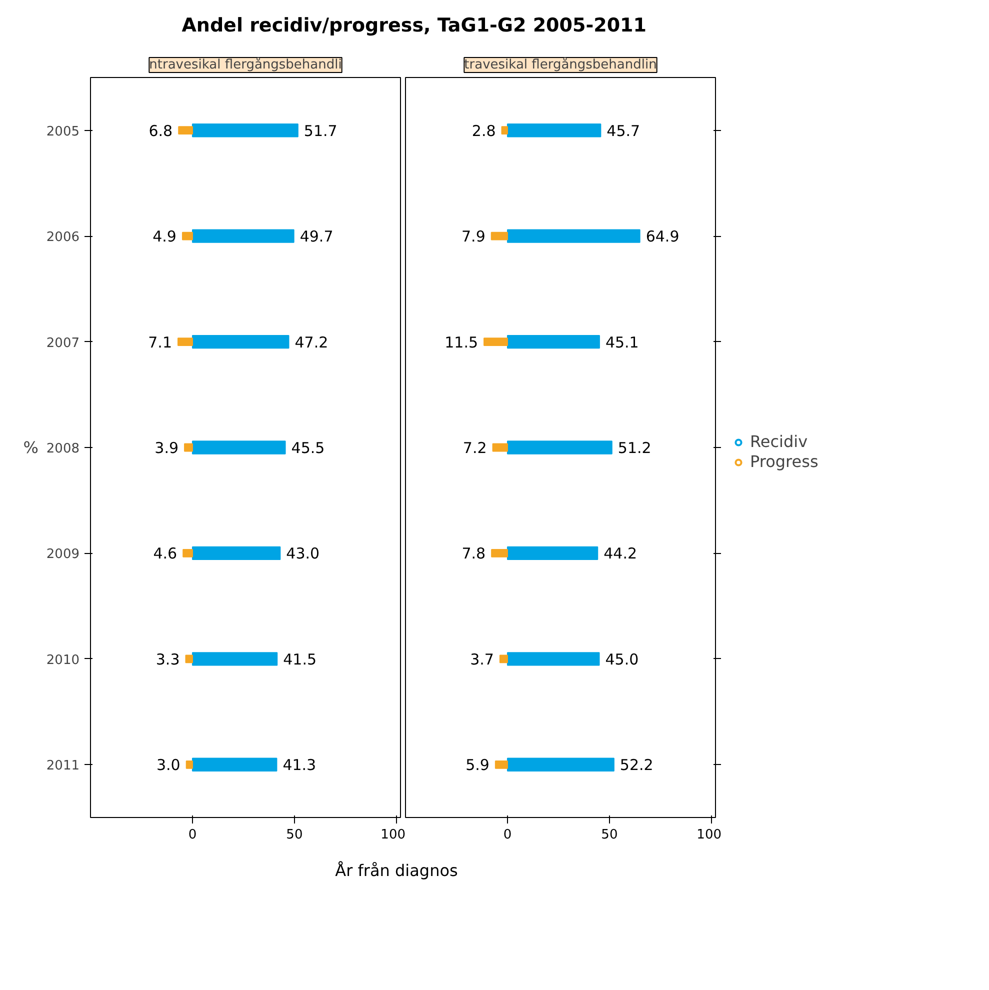 The height and width of the screenshot is (990, 989). Describe the element at coordinates (784, 461) in the screenshot. I see `legend-label: Progress` at that location.